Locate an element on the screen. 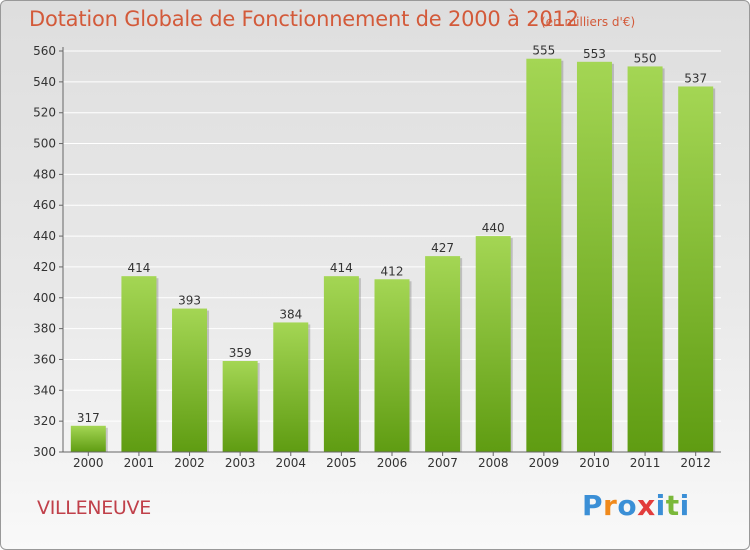  y-tick-label: 560 is located at coordinates (44, 51).